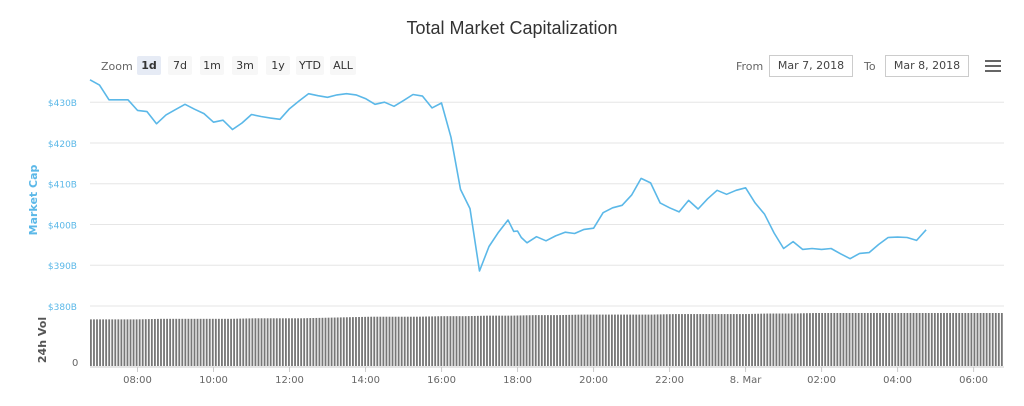 This screenshot has height=406, width=1024. What do you see at coordinates (149, 65) in the screenshot?
I see `zoom-button-1d: 1d` at bounding box center [149, 65].